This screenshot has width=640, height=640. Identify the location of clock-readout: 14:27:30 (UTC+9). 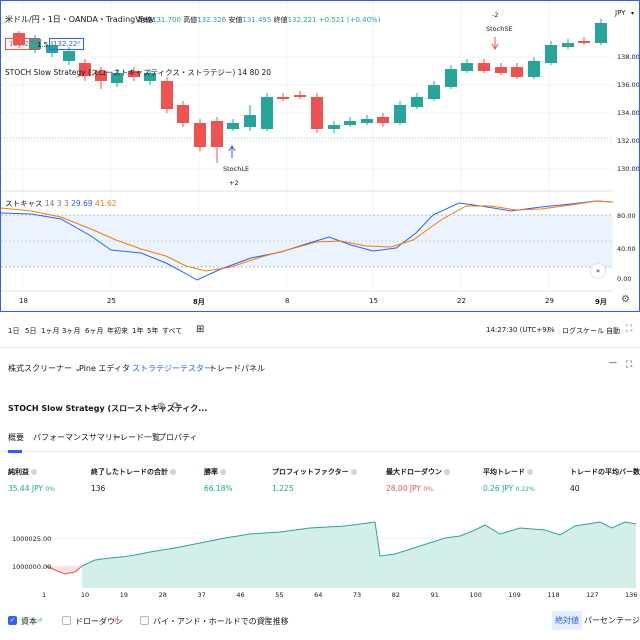
(518, 330).